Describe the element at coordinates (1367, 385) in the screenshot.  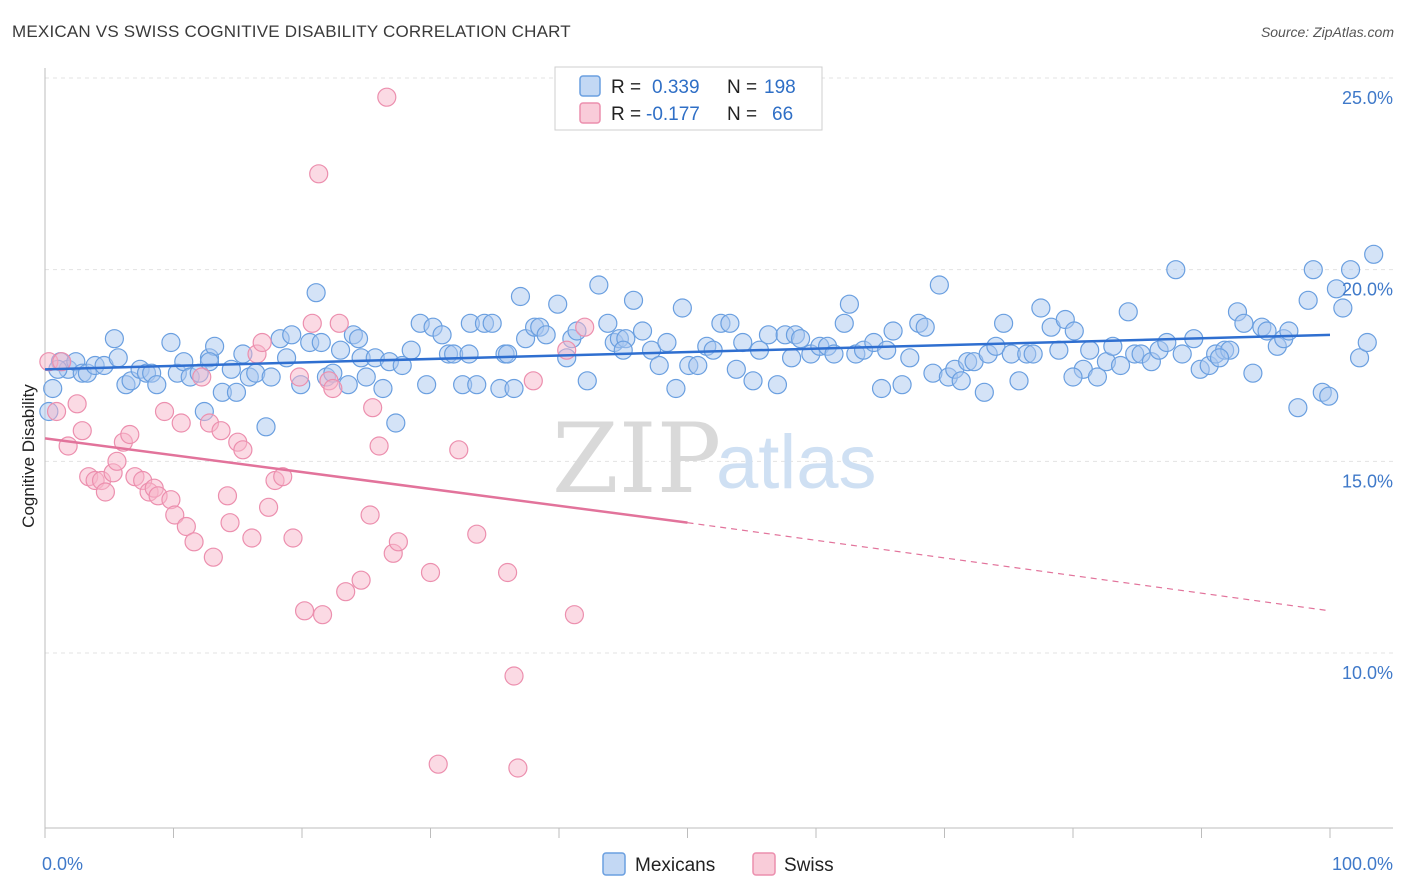
I see `y-tick-labels: 10.0% 15.0% 20.0% 25.0%` at that location.